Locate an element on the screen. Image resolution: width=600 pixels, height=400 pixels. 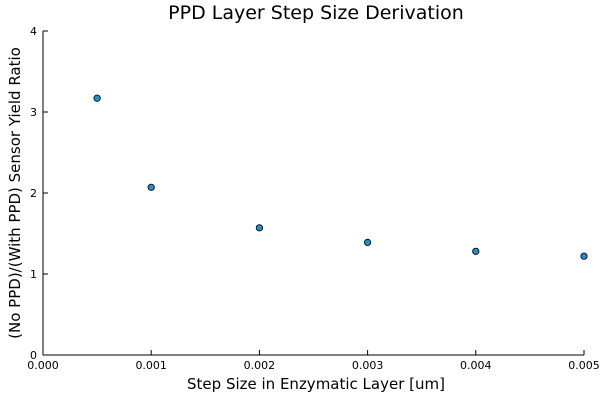
y-tick-label: 0 is located at coordinates (33, 355).